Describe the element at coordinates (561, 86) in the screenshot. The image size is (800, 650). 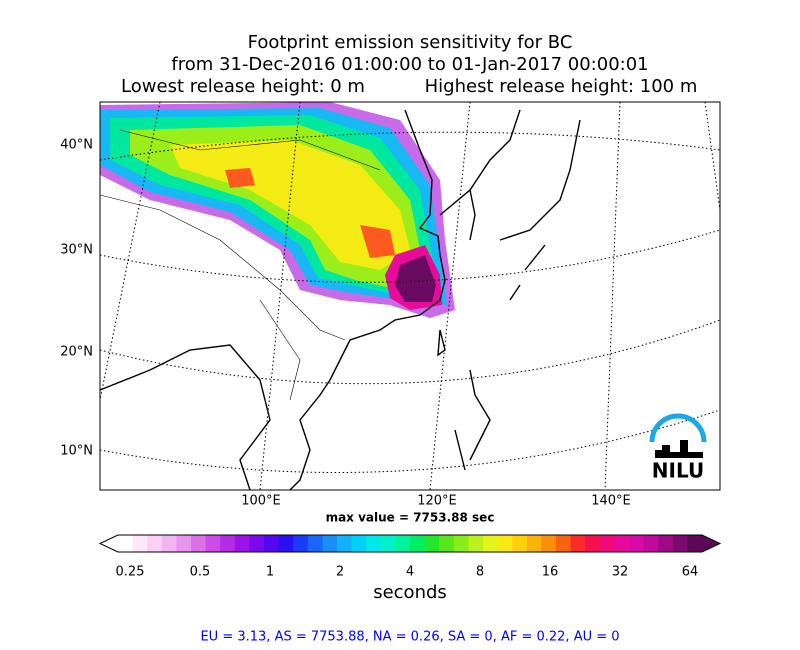
I see `title-high: Highest release height: 100 m` at that location.